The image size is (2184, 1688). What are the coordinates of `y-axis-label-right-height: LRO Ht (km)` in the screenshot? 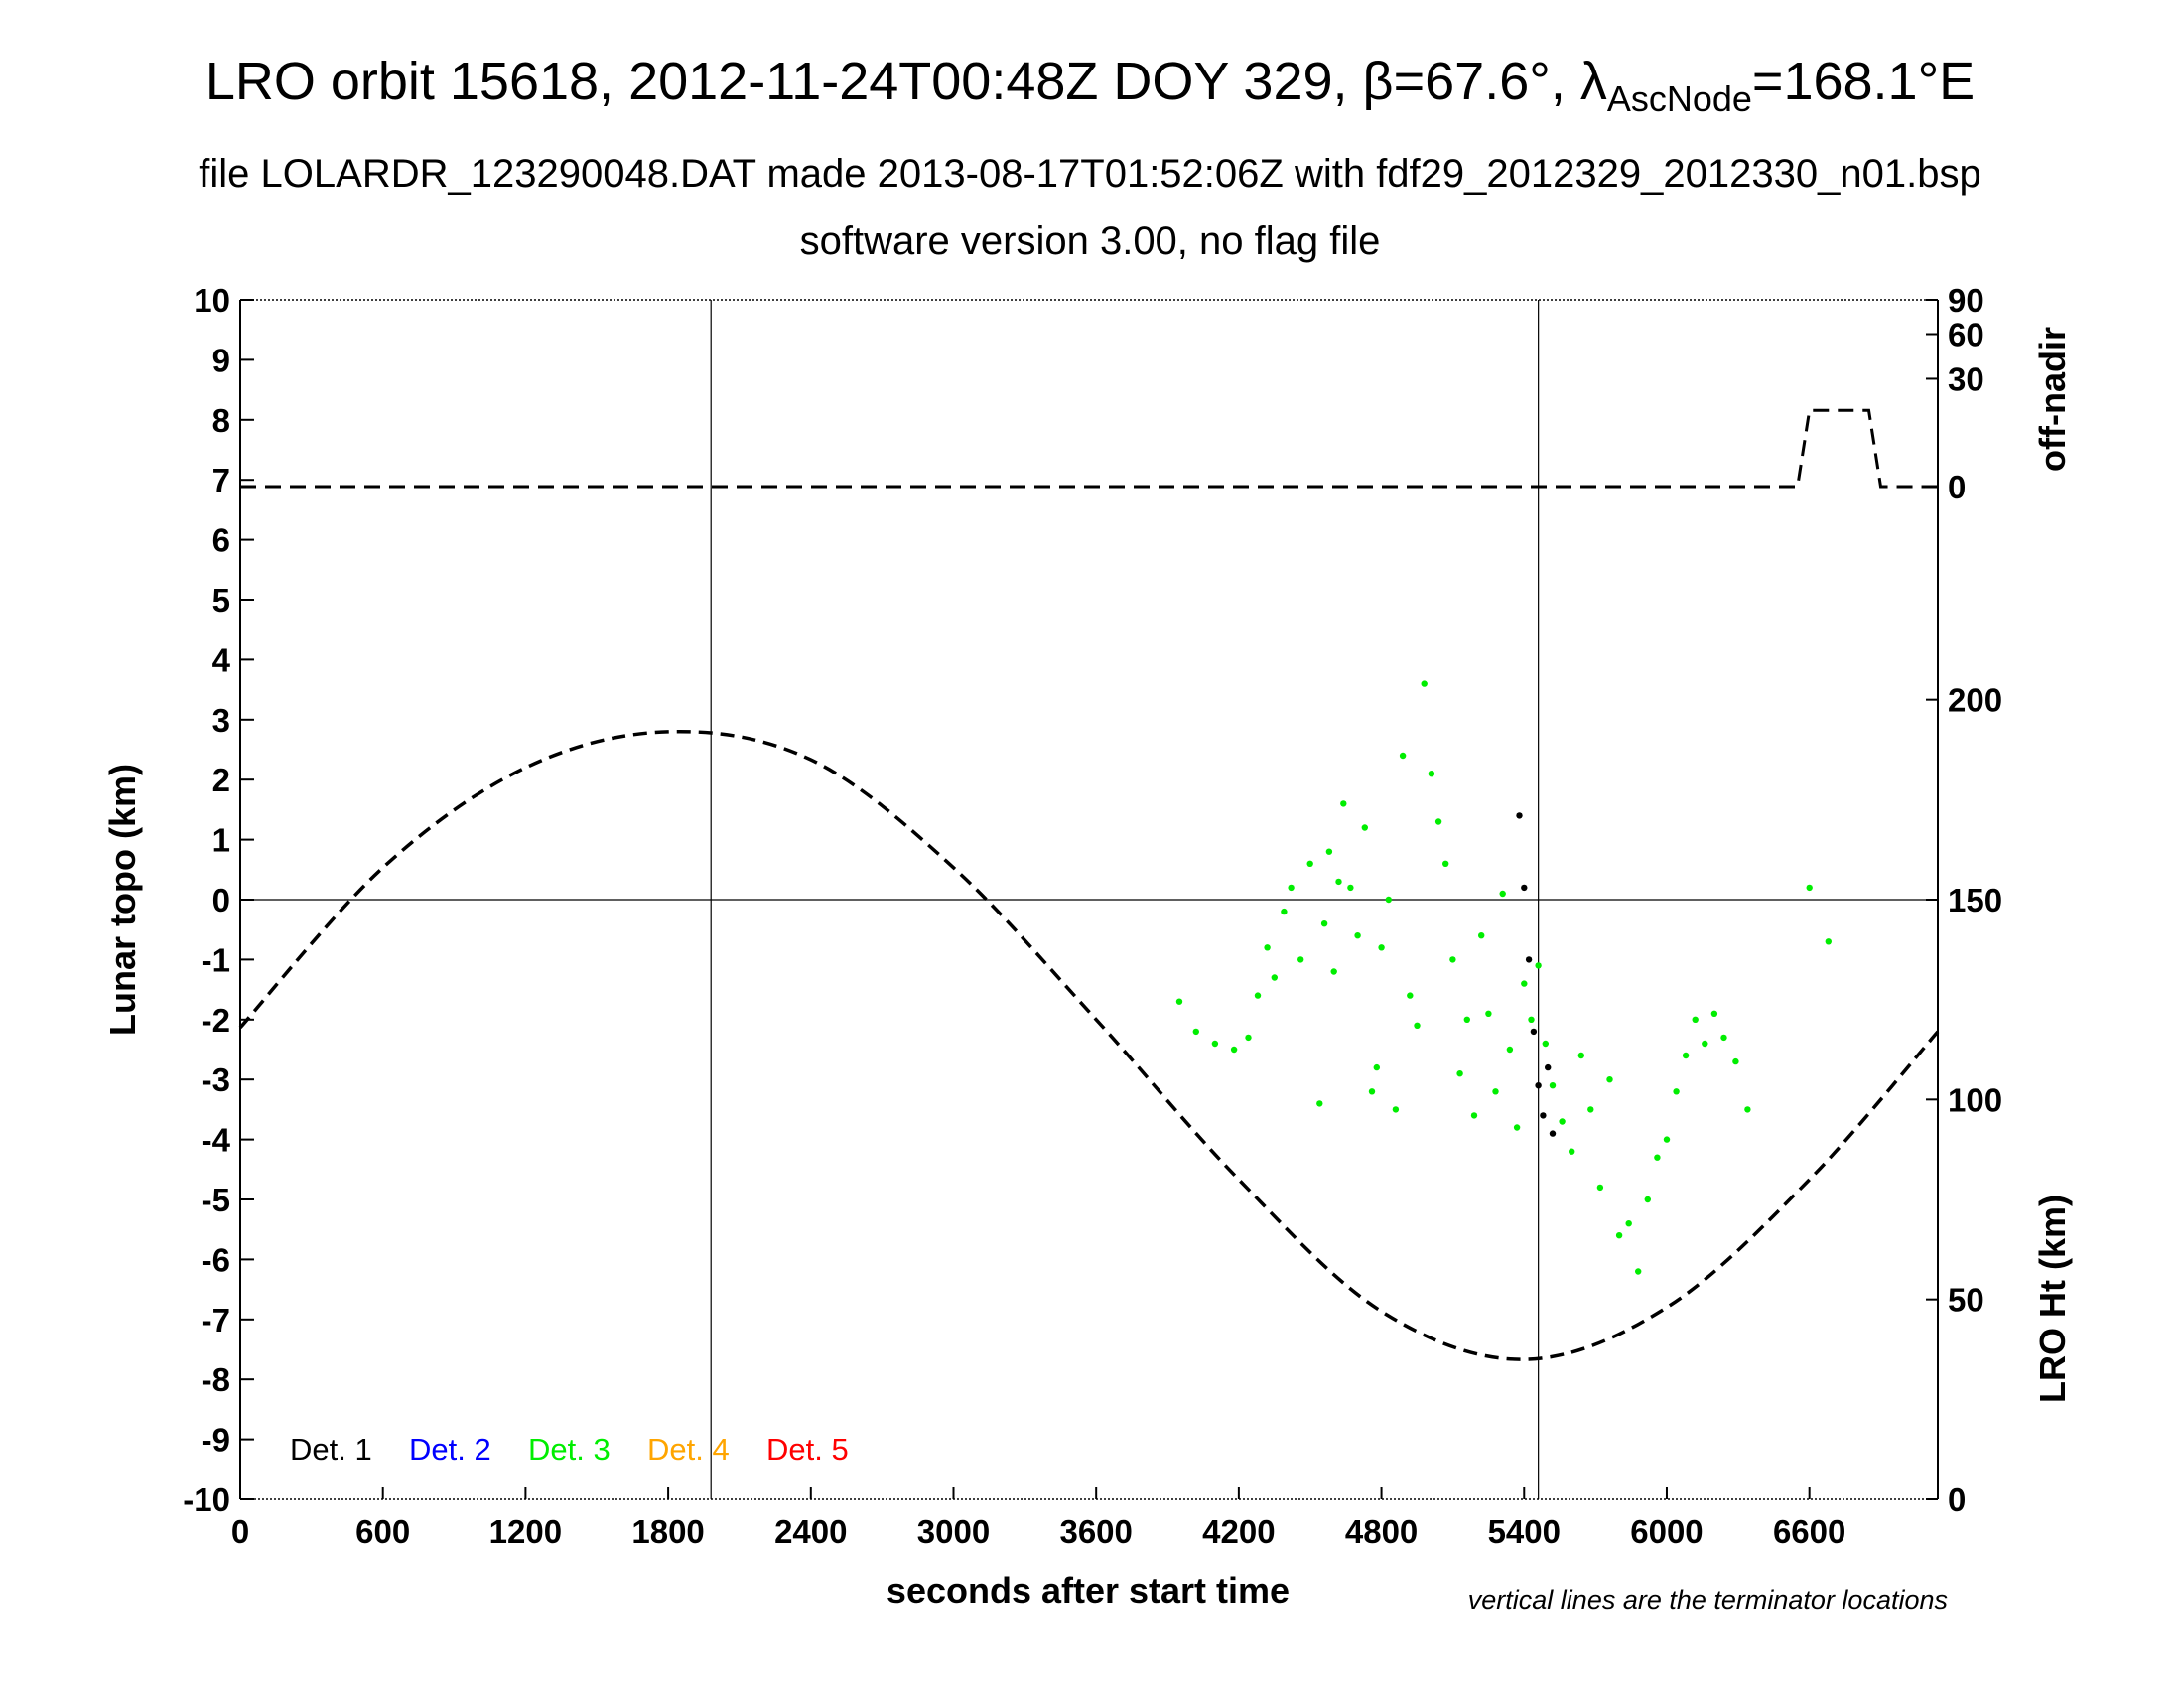 It's located at (2052, 1299).